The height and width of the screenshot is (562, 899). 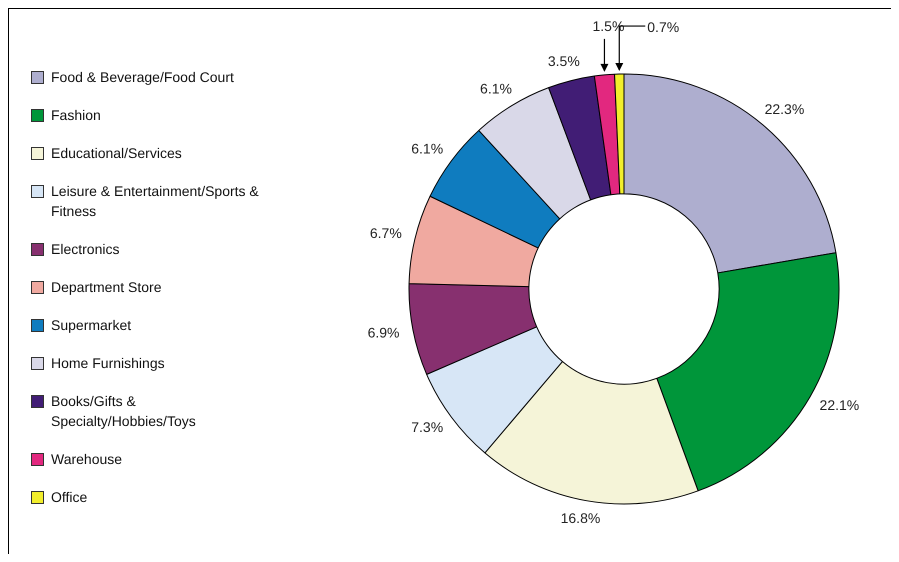 What do you see at coordinates (784, 108) in the screenshot?
I see `data-label: 22.3%` at bounding box center [784, 108].